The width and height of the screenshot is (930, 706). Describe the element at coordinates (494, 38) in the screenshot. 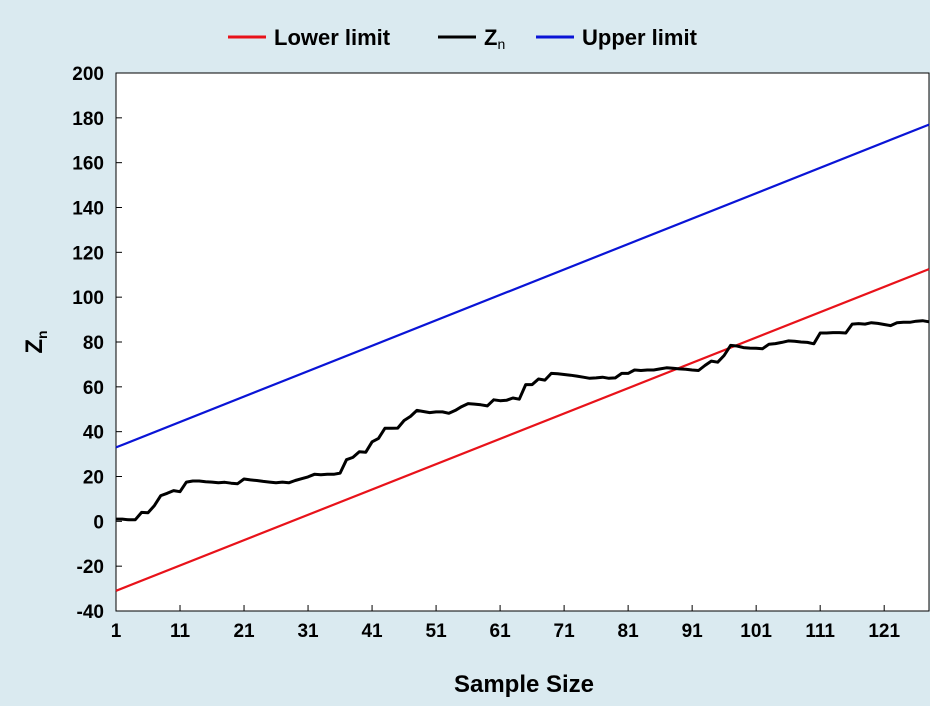

I see `legend-label: Zn` at that location.